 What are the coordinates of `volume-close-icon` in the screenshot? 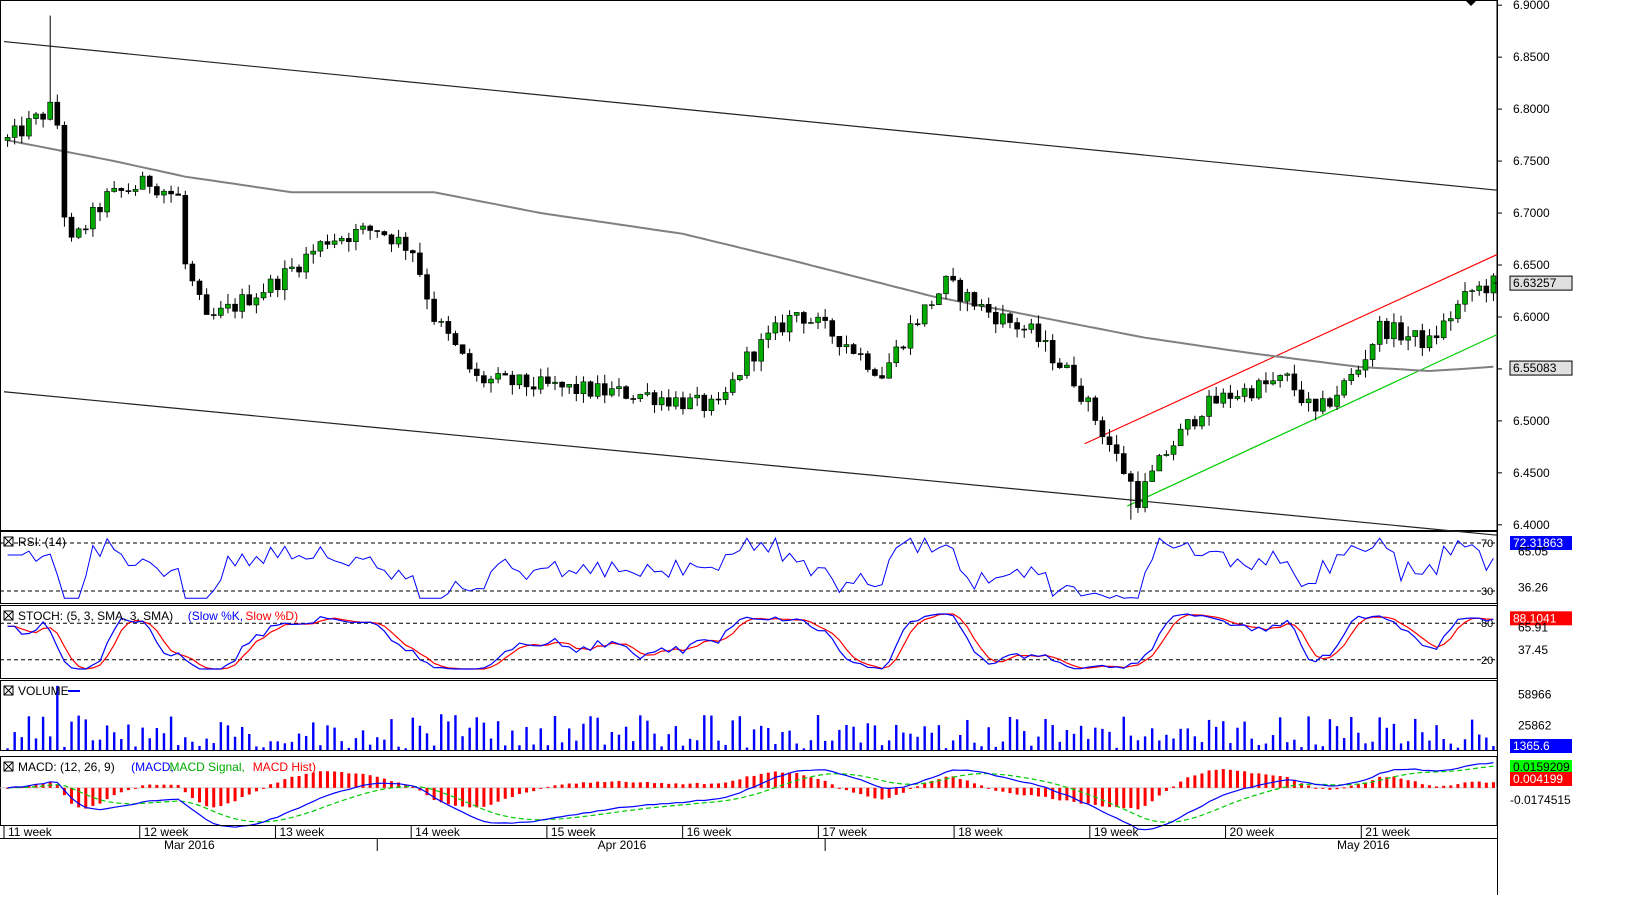 It's located at (8, 690).